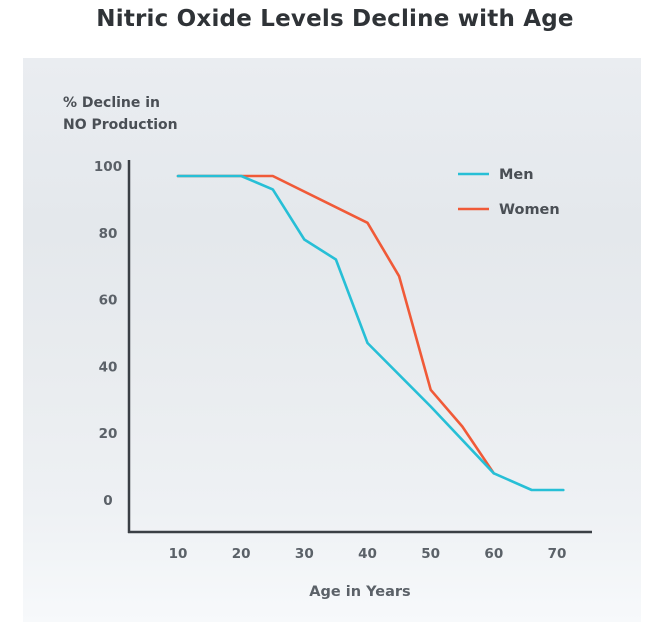 The image size is (670, 629). What do you see at coordinates (120, 114) in the screenshot?
I see `y-axis-label: % Decline in NO Production` at bounding box center [120, 114].